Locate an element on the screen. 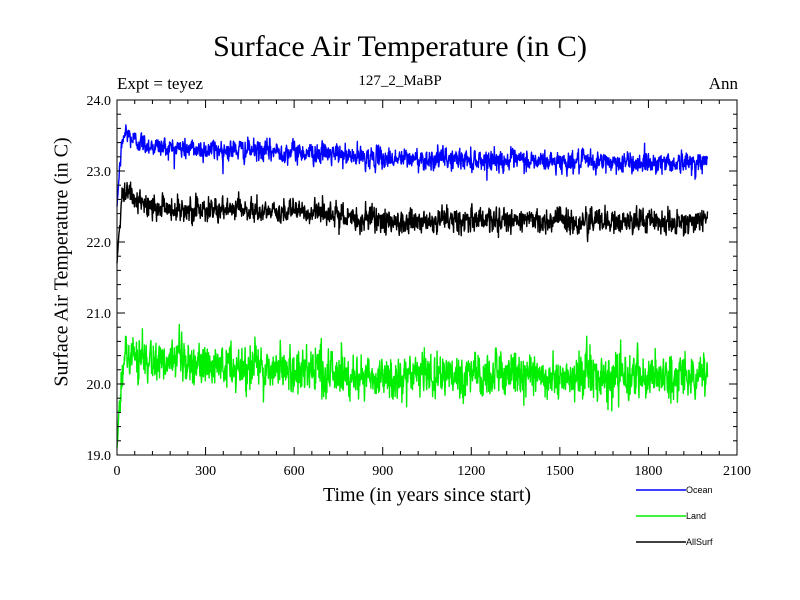 This screenshot has height=600, width=800. legend-label-land: Land is located at coordinates (696, 516).